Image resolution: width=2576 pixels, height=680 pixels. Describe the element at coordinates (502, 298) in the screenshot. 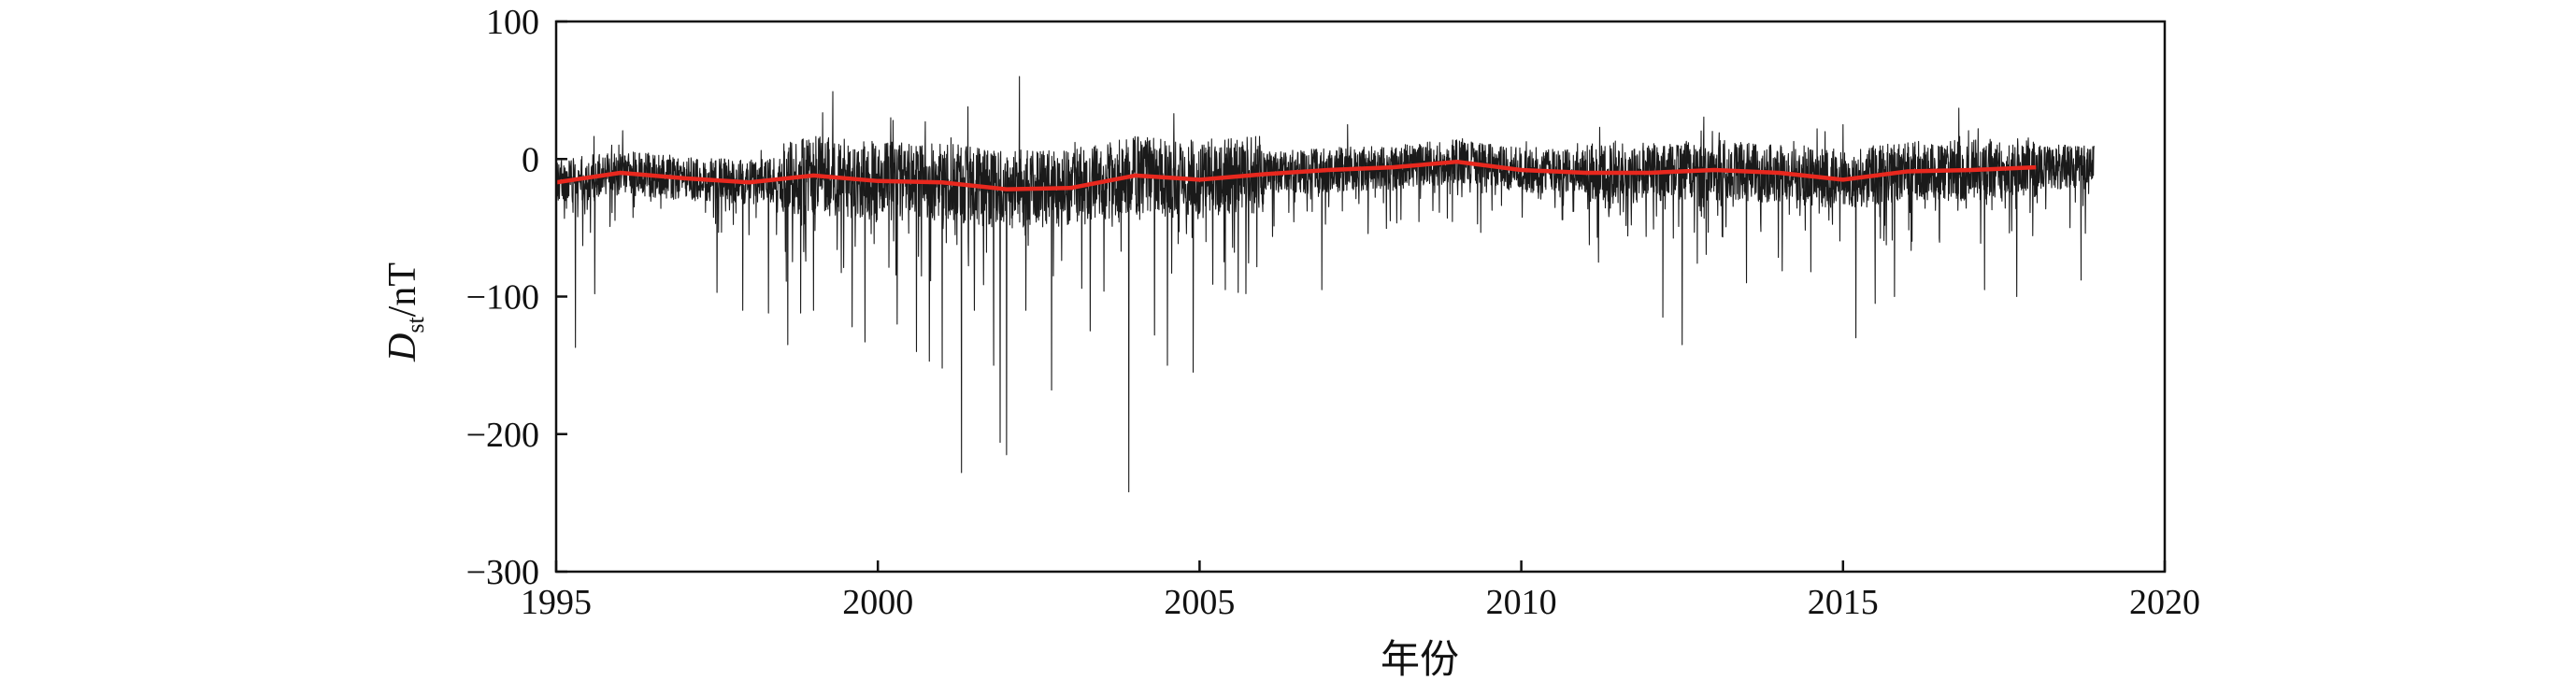

I see `y-tick-label: −100` at that location.